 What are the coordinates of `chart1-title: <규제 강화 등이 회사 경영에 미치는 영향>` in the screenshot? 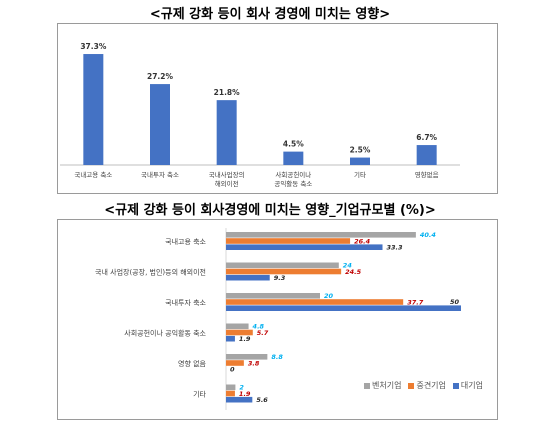 It's located at (270, 14).